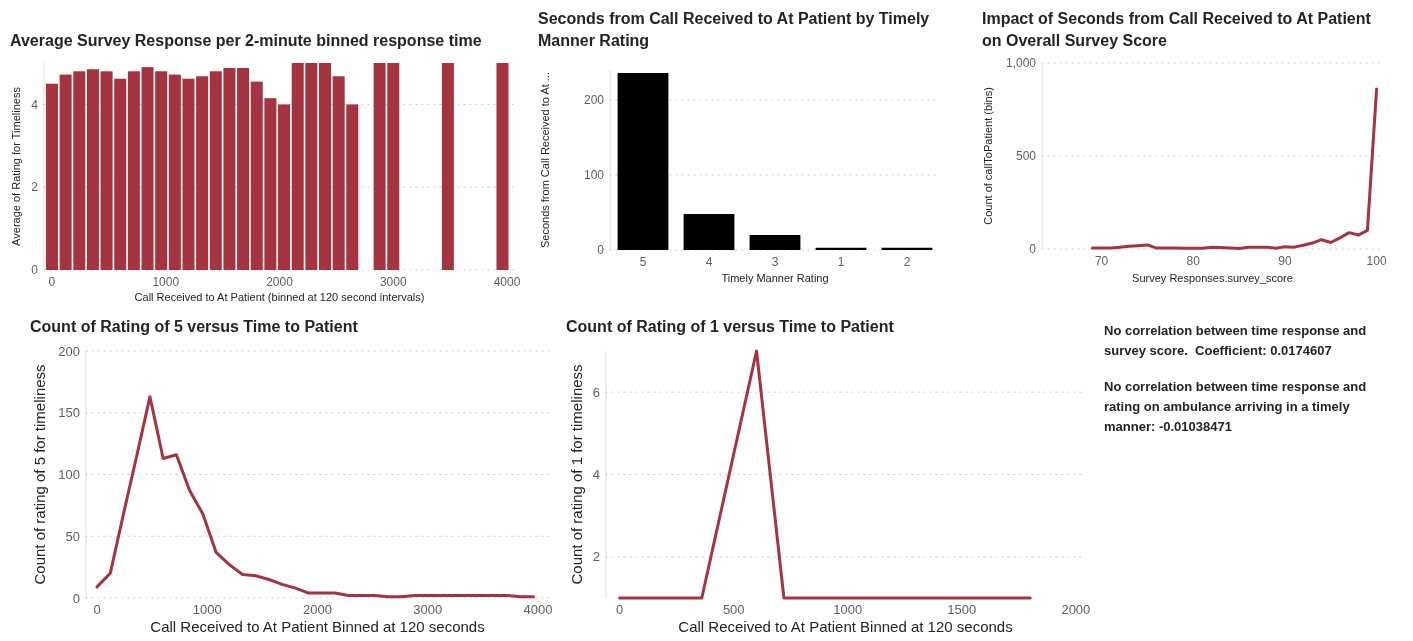 This screenshot has width=1413, height=641. I want to click on x-axis-title: Timely Manner Rating, so click(775, 278).